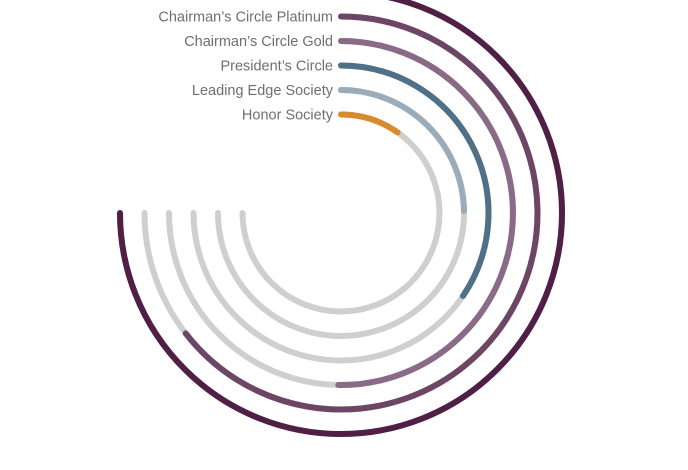  What do you see at coordinates (288, 116) in the screenshot?
I see `ring-label-honor-society: Honor Society` at bounding box center [288, 116].